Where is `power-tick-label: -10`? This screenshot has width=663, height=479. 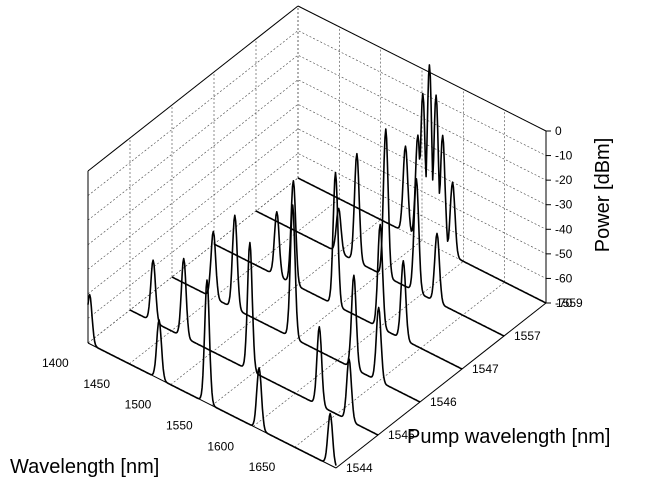
power-tick-label: -10 is located at coordinates (564, 156).